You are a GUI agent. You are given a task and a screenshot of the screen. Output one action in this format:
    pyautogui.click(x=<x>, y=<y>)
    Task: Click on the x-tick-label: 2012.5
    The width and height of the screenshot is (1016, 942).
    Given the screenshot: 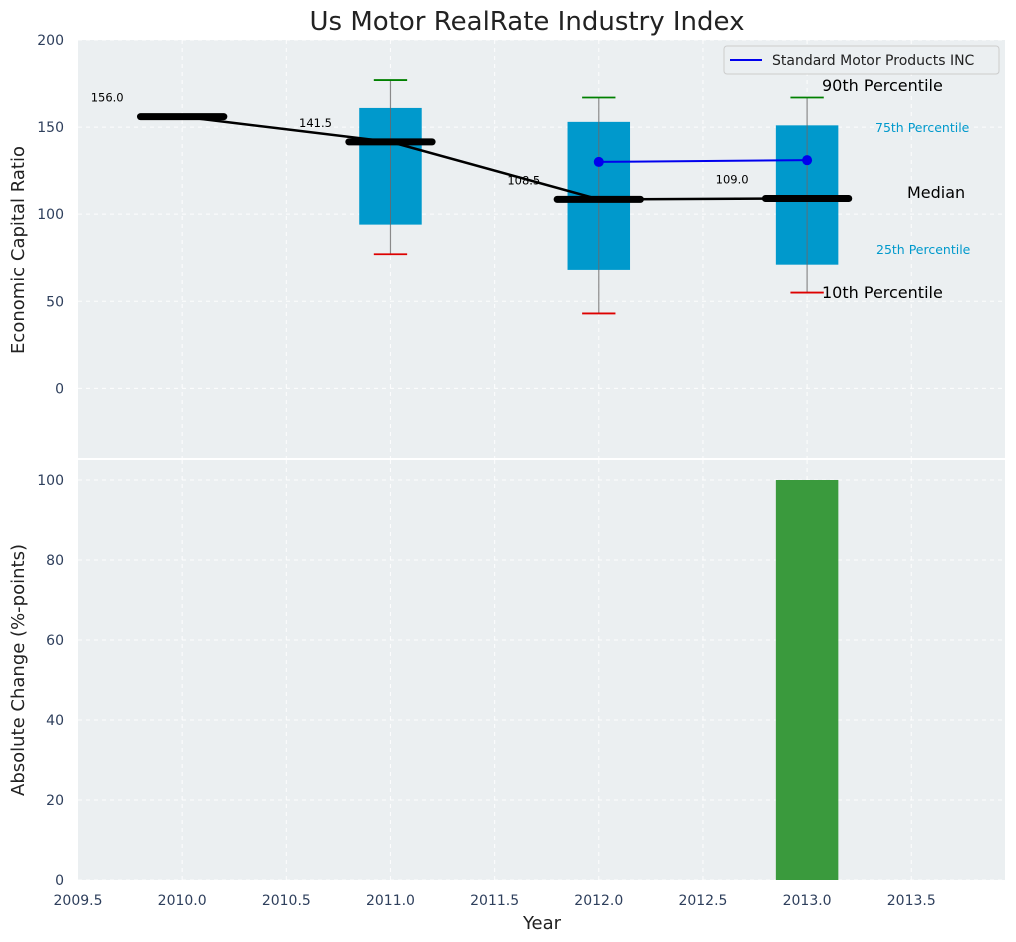 What is the action you would take?
    pyautogui.click(x=702, y=901)
    